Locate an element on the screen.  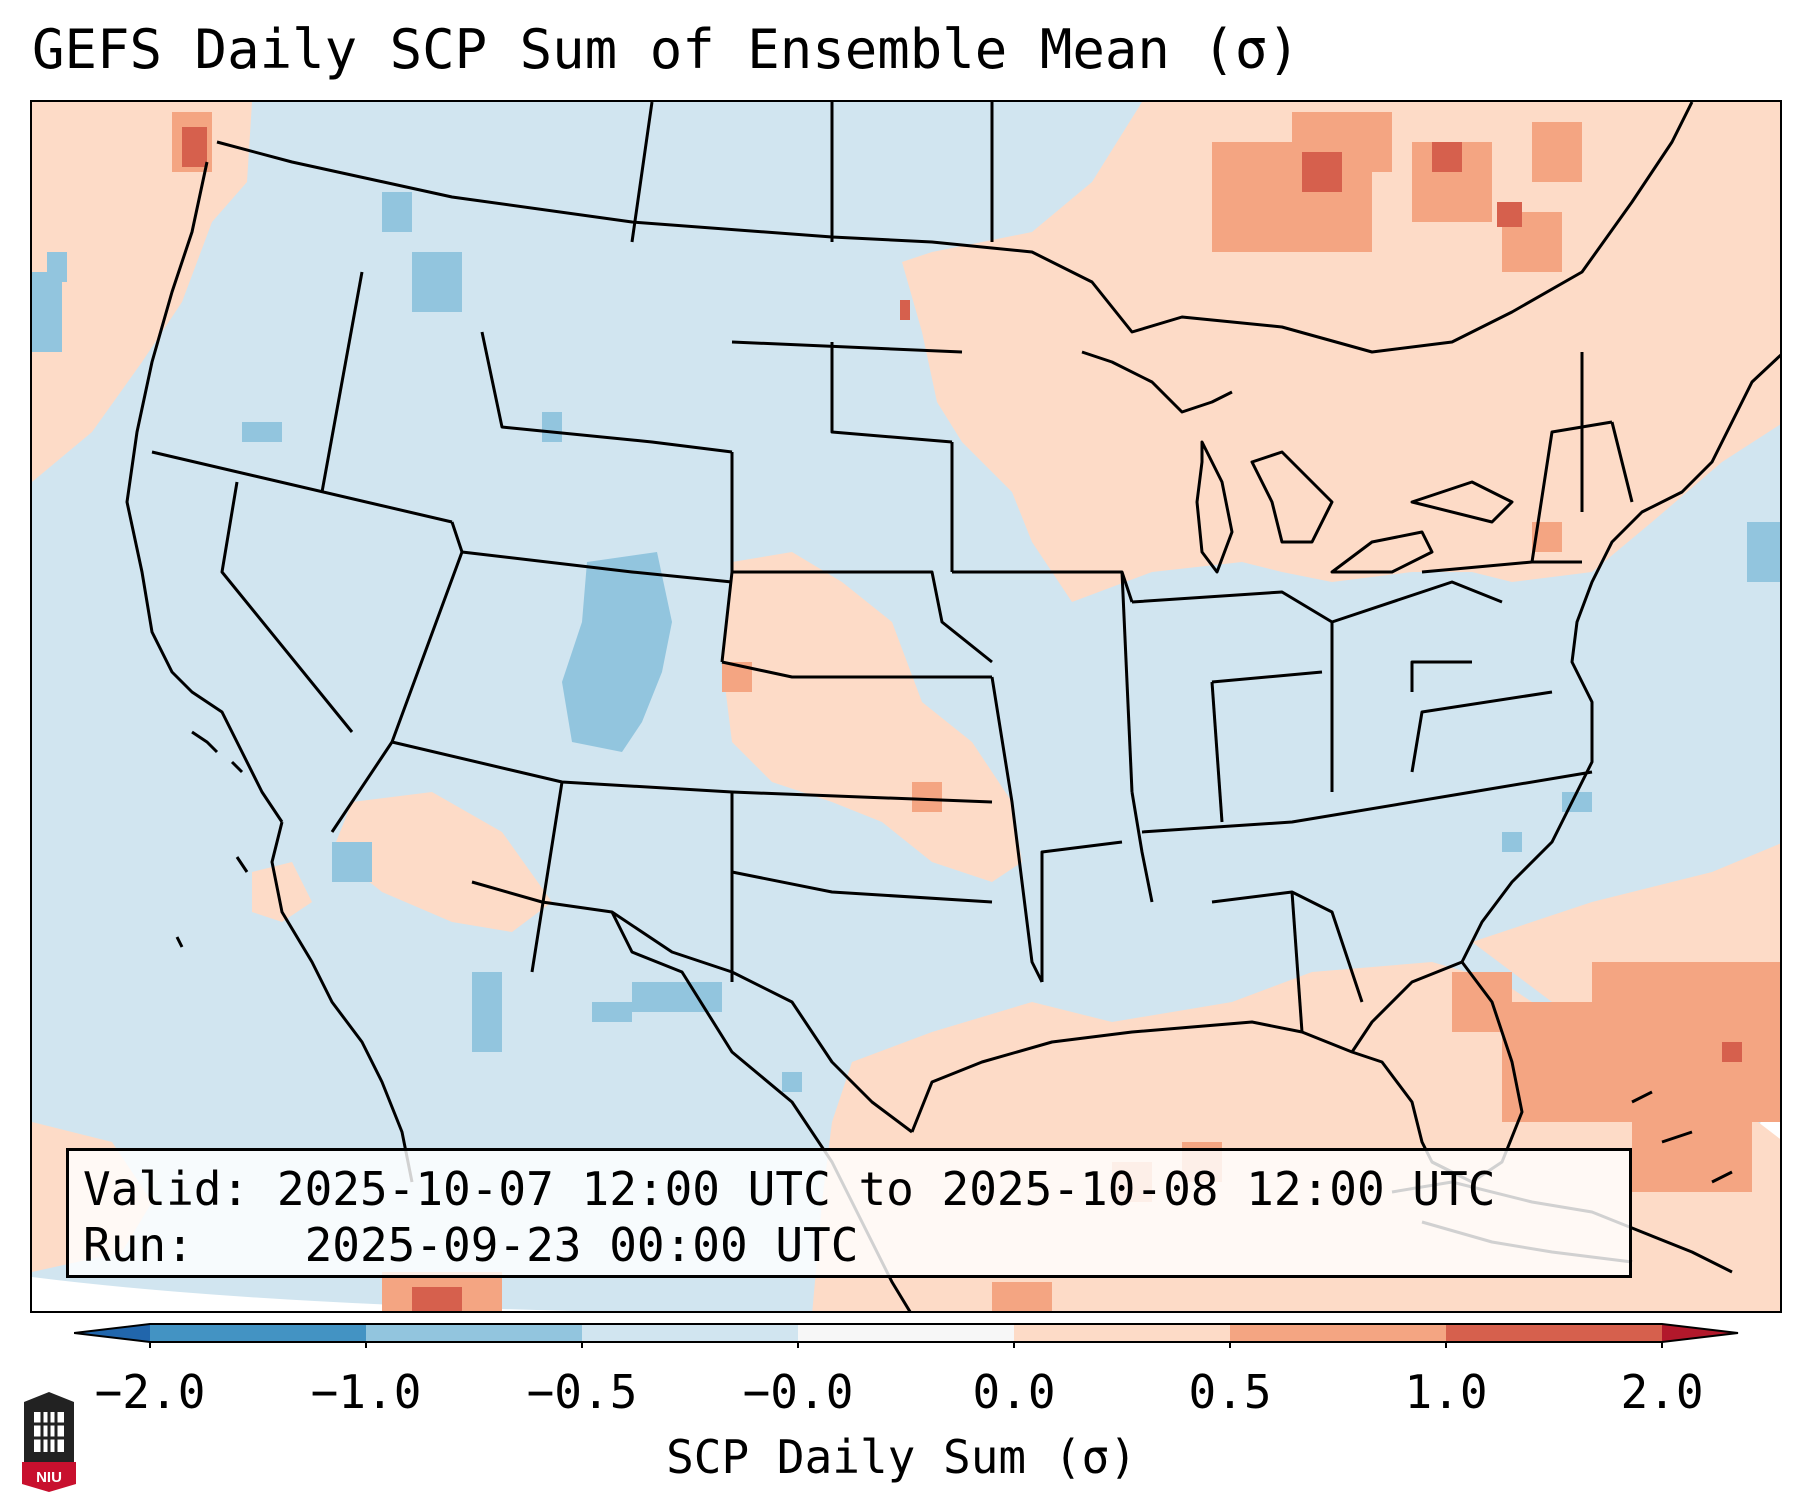
colorbar-tick-label: 0.0 is located at coordinates (1014, 1392).